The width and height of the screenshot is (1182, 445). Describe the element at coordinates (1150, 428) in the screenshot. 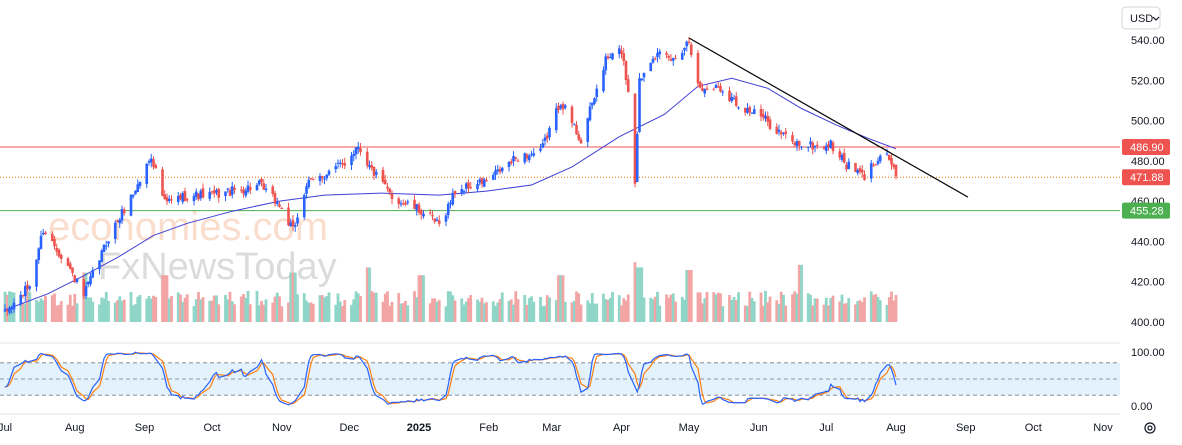

I see `settings-gear-icon` at that location.